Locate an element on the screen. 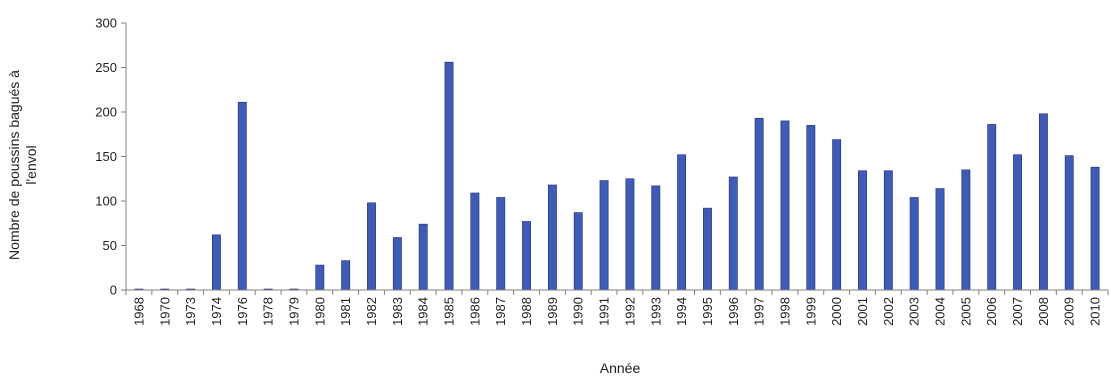 The height and width of the screenshot is (385, 1111). y-tick-label: 100 is located at coordinates (106, 201).